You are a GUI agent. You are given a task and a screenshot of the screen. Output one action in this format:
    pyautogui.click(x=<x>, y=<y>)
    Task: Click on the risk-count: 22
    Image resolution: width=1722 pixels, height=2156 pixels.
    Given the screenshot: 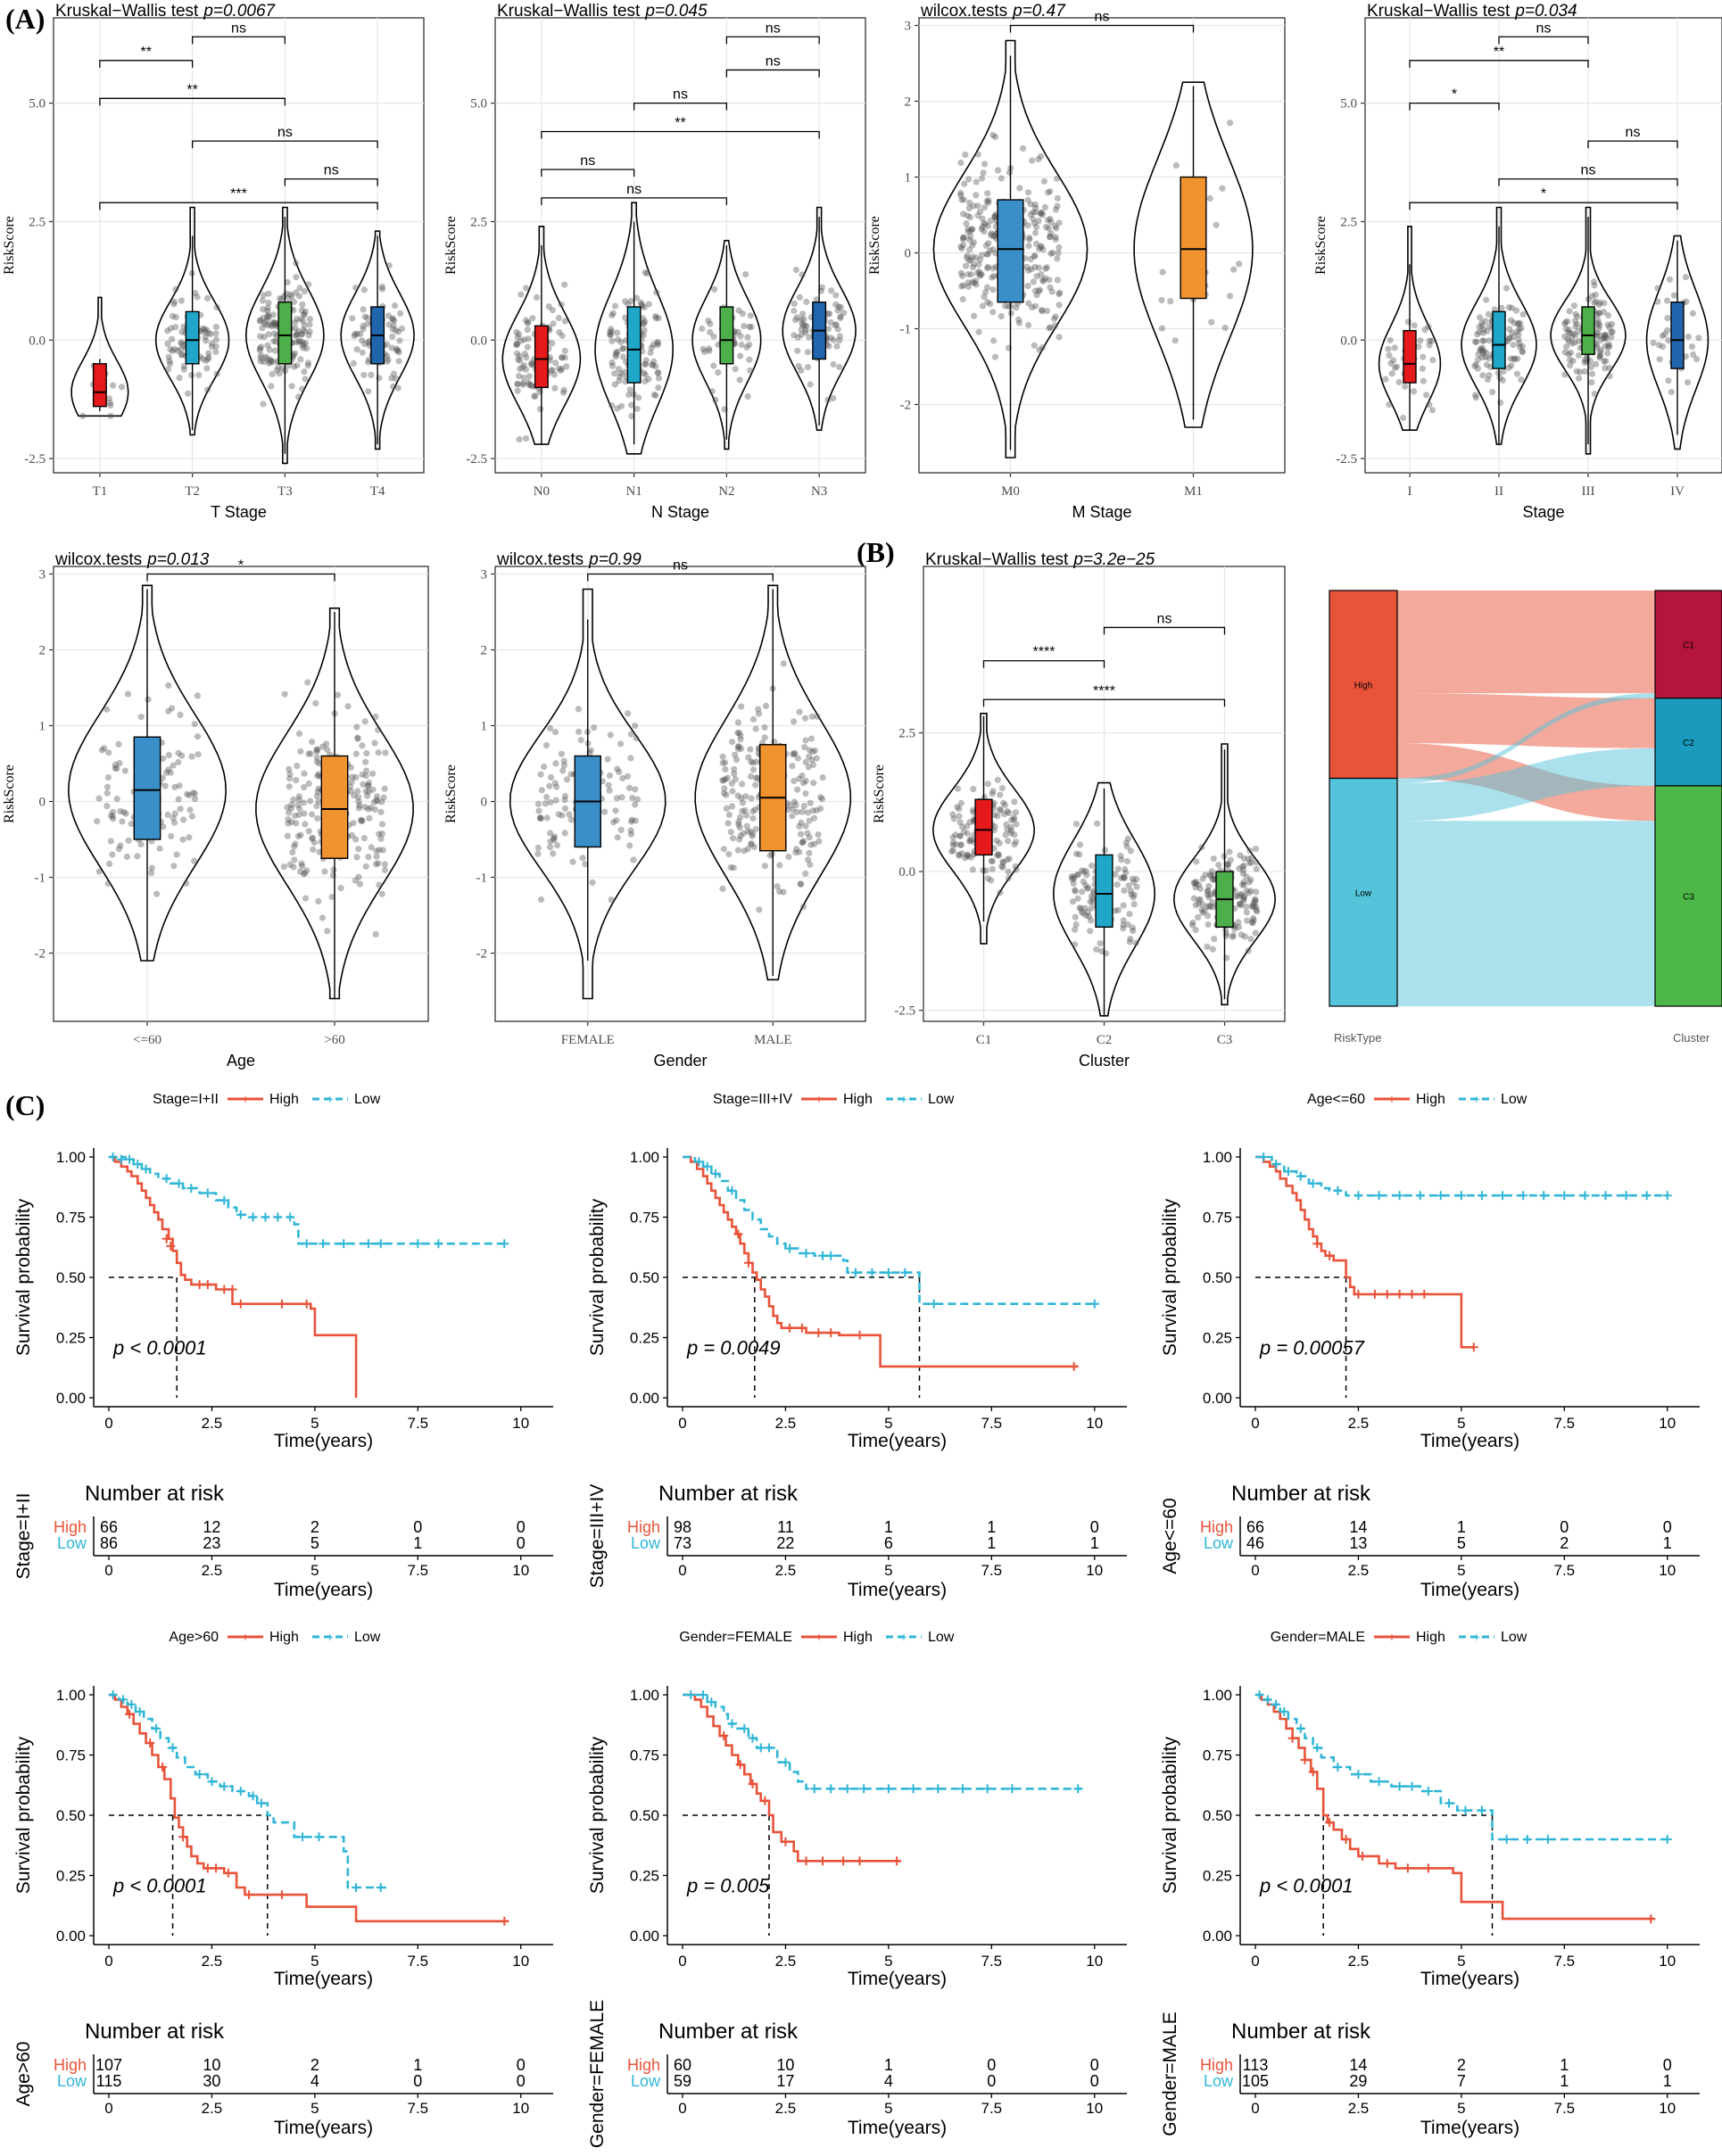 What is the action you would take?
    pyautogui.click(x=785, y=1543)
    